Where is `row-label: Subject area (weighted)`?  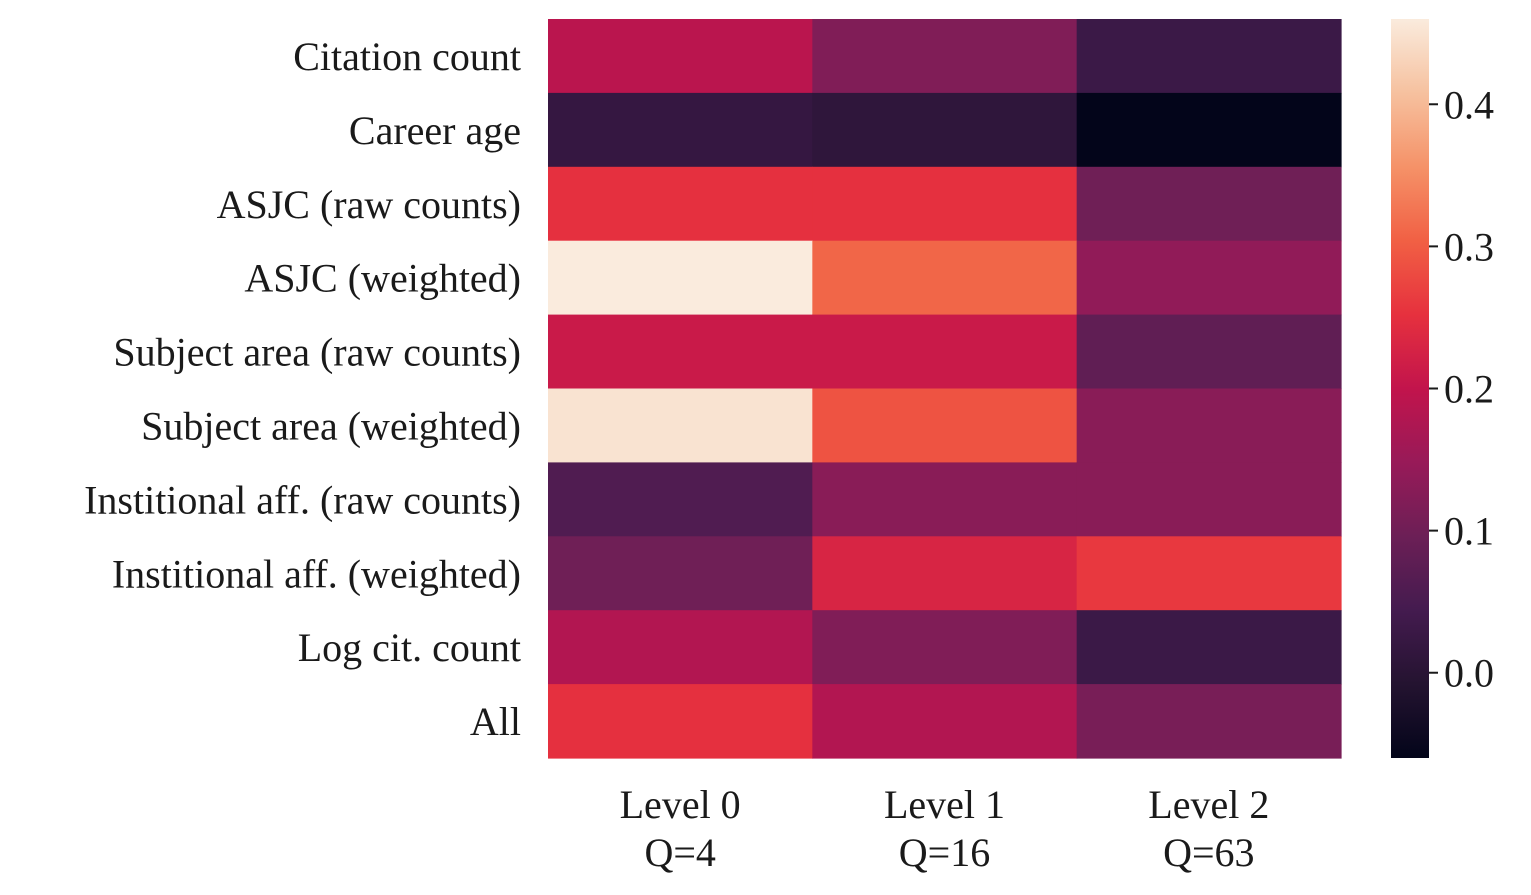
row-label: Subject area (weighted) is located at coordinates (331, 425).